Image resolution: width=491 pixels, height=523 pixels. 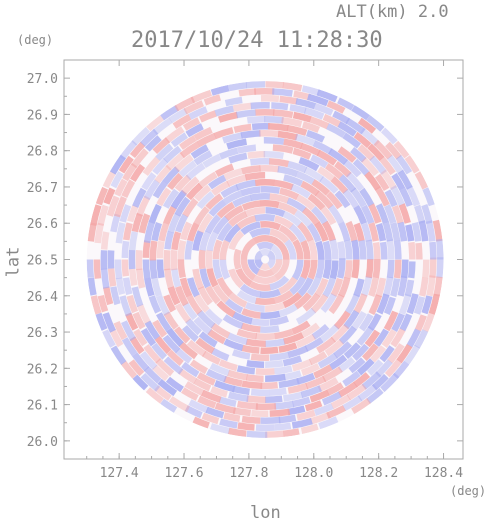 What do you see at coordinates (443, 473) in the screenshot?
I see `x-tick-label: 128.4` at bounding box center [443, 473].